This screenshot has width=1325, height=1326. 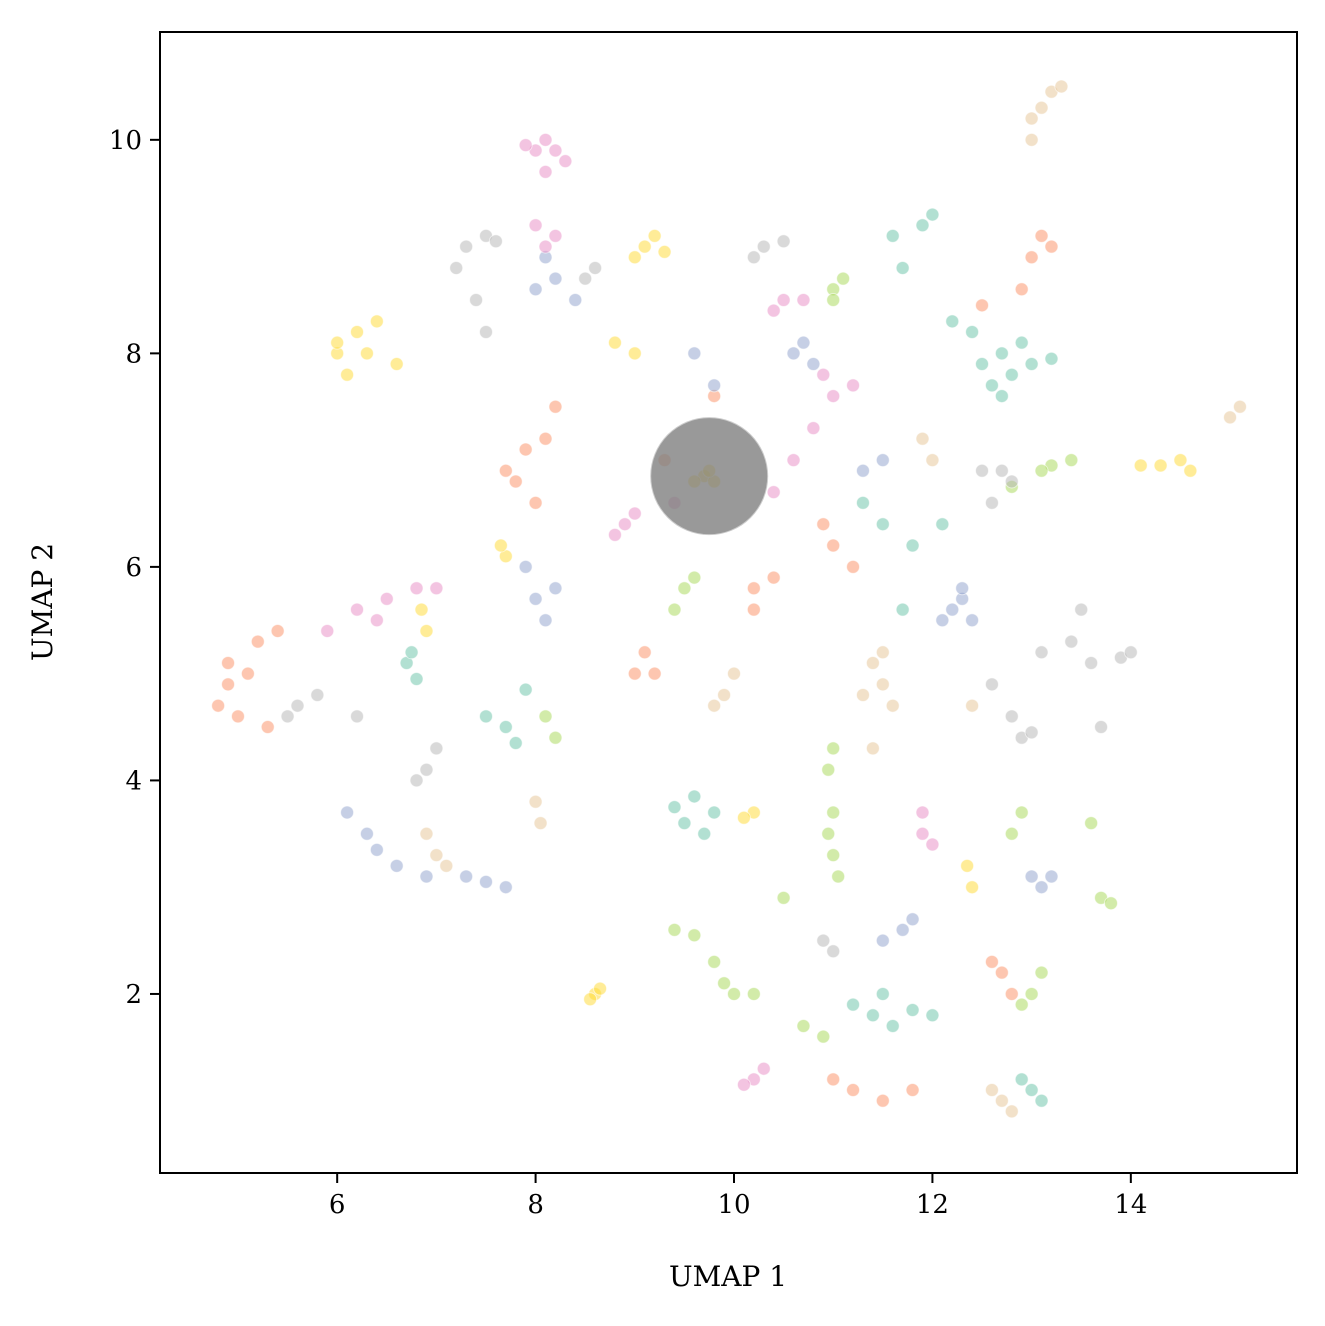 I want to click on x-tick-label: 10, so click(x=733, y=1205).